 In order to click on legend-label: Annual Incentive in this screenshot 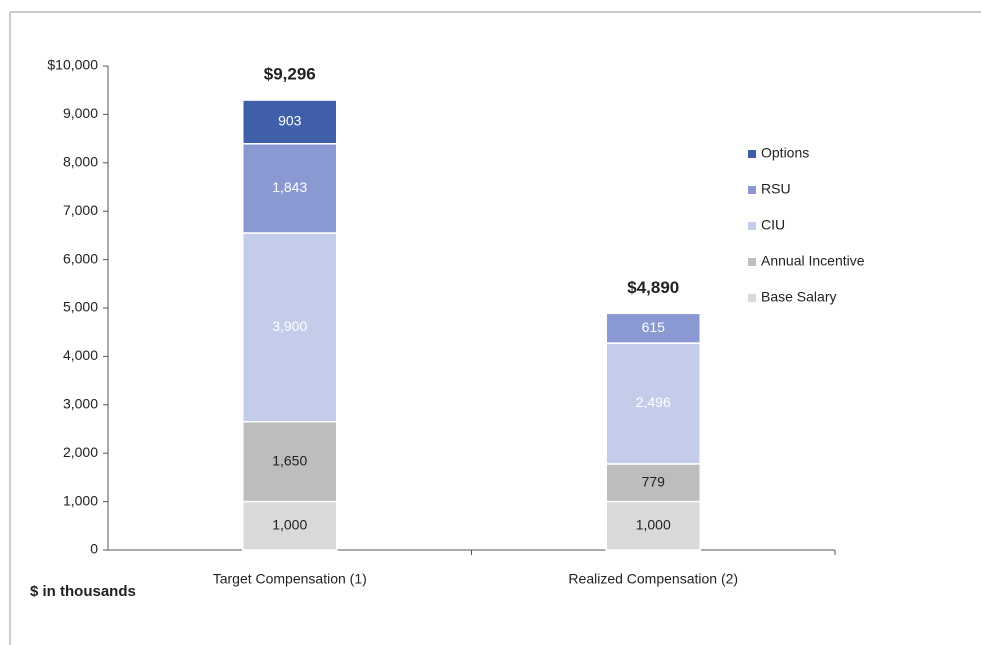, I will do `click(813, 261)`.